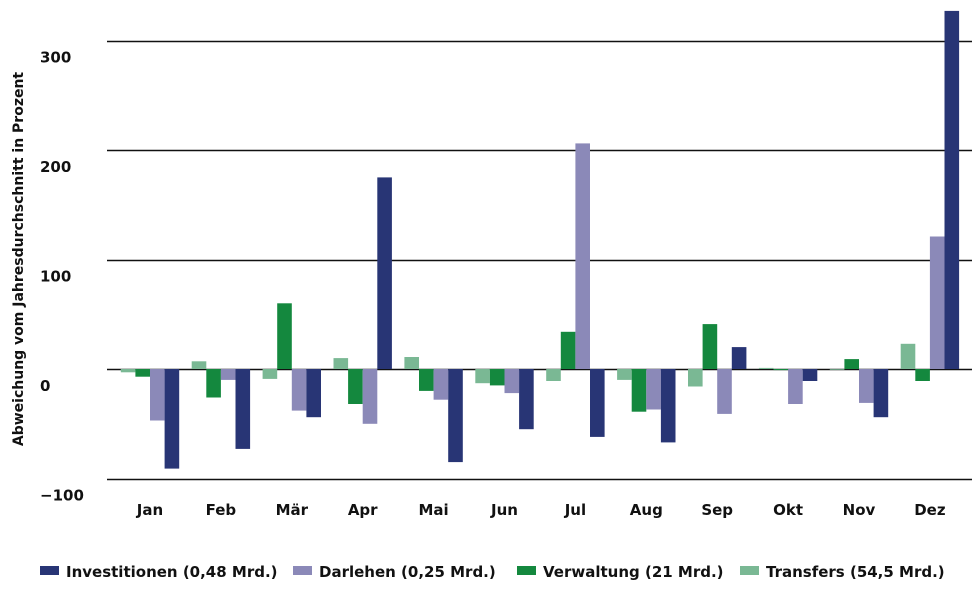  What do you see at coordinates (512, 381) in the screenshot?
I see `bar-darlehen-jun` at bounding box center [512, 381].